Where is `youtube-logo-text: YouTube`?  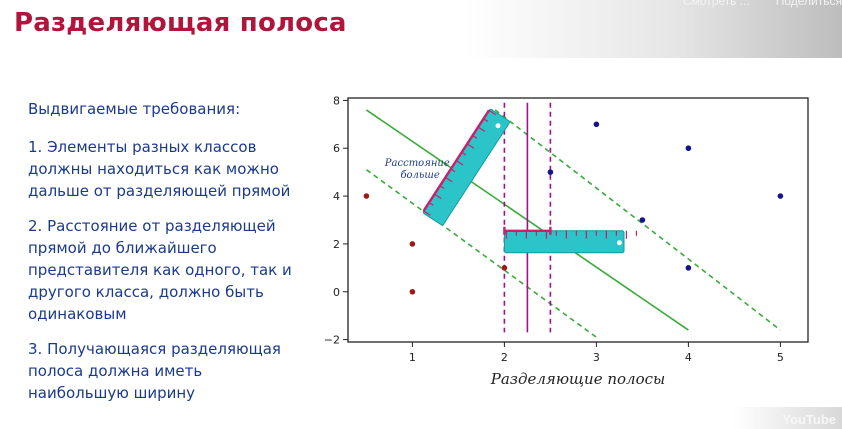 youtube-logo-text: YouTube is located at coordinates (809, 419).